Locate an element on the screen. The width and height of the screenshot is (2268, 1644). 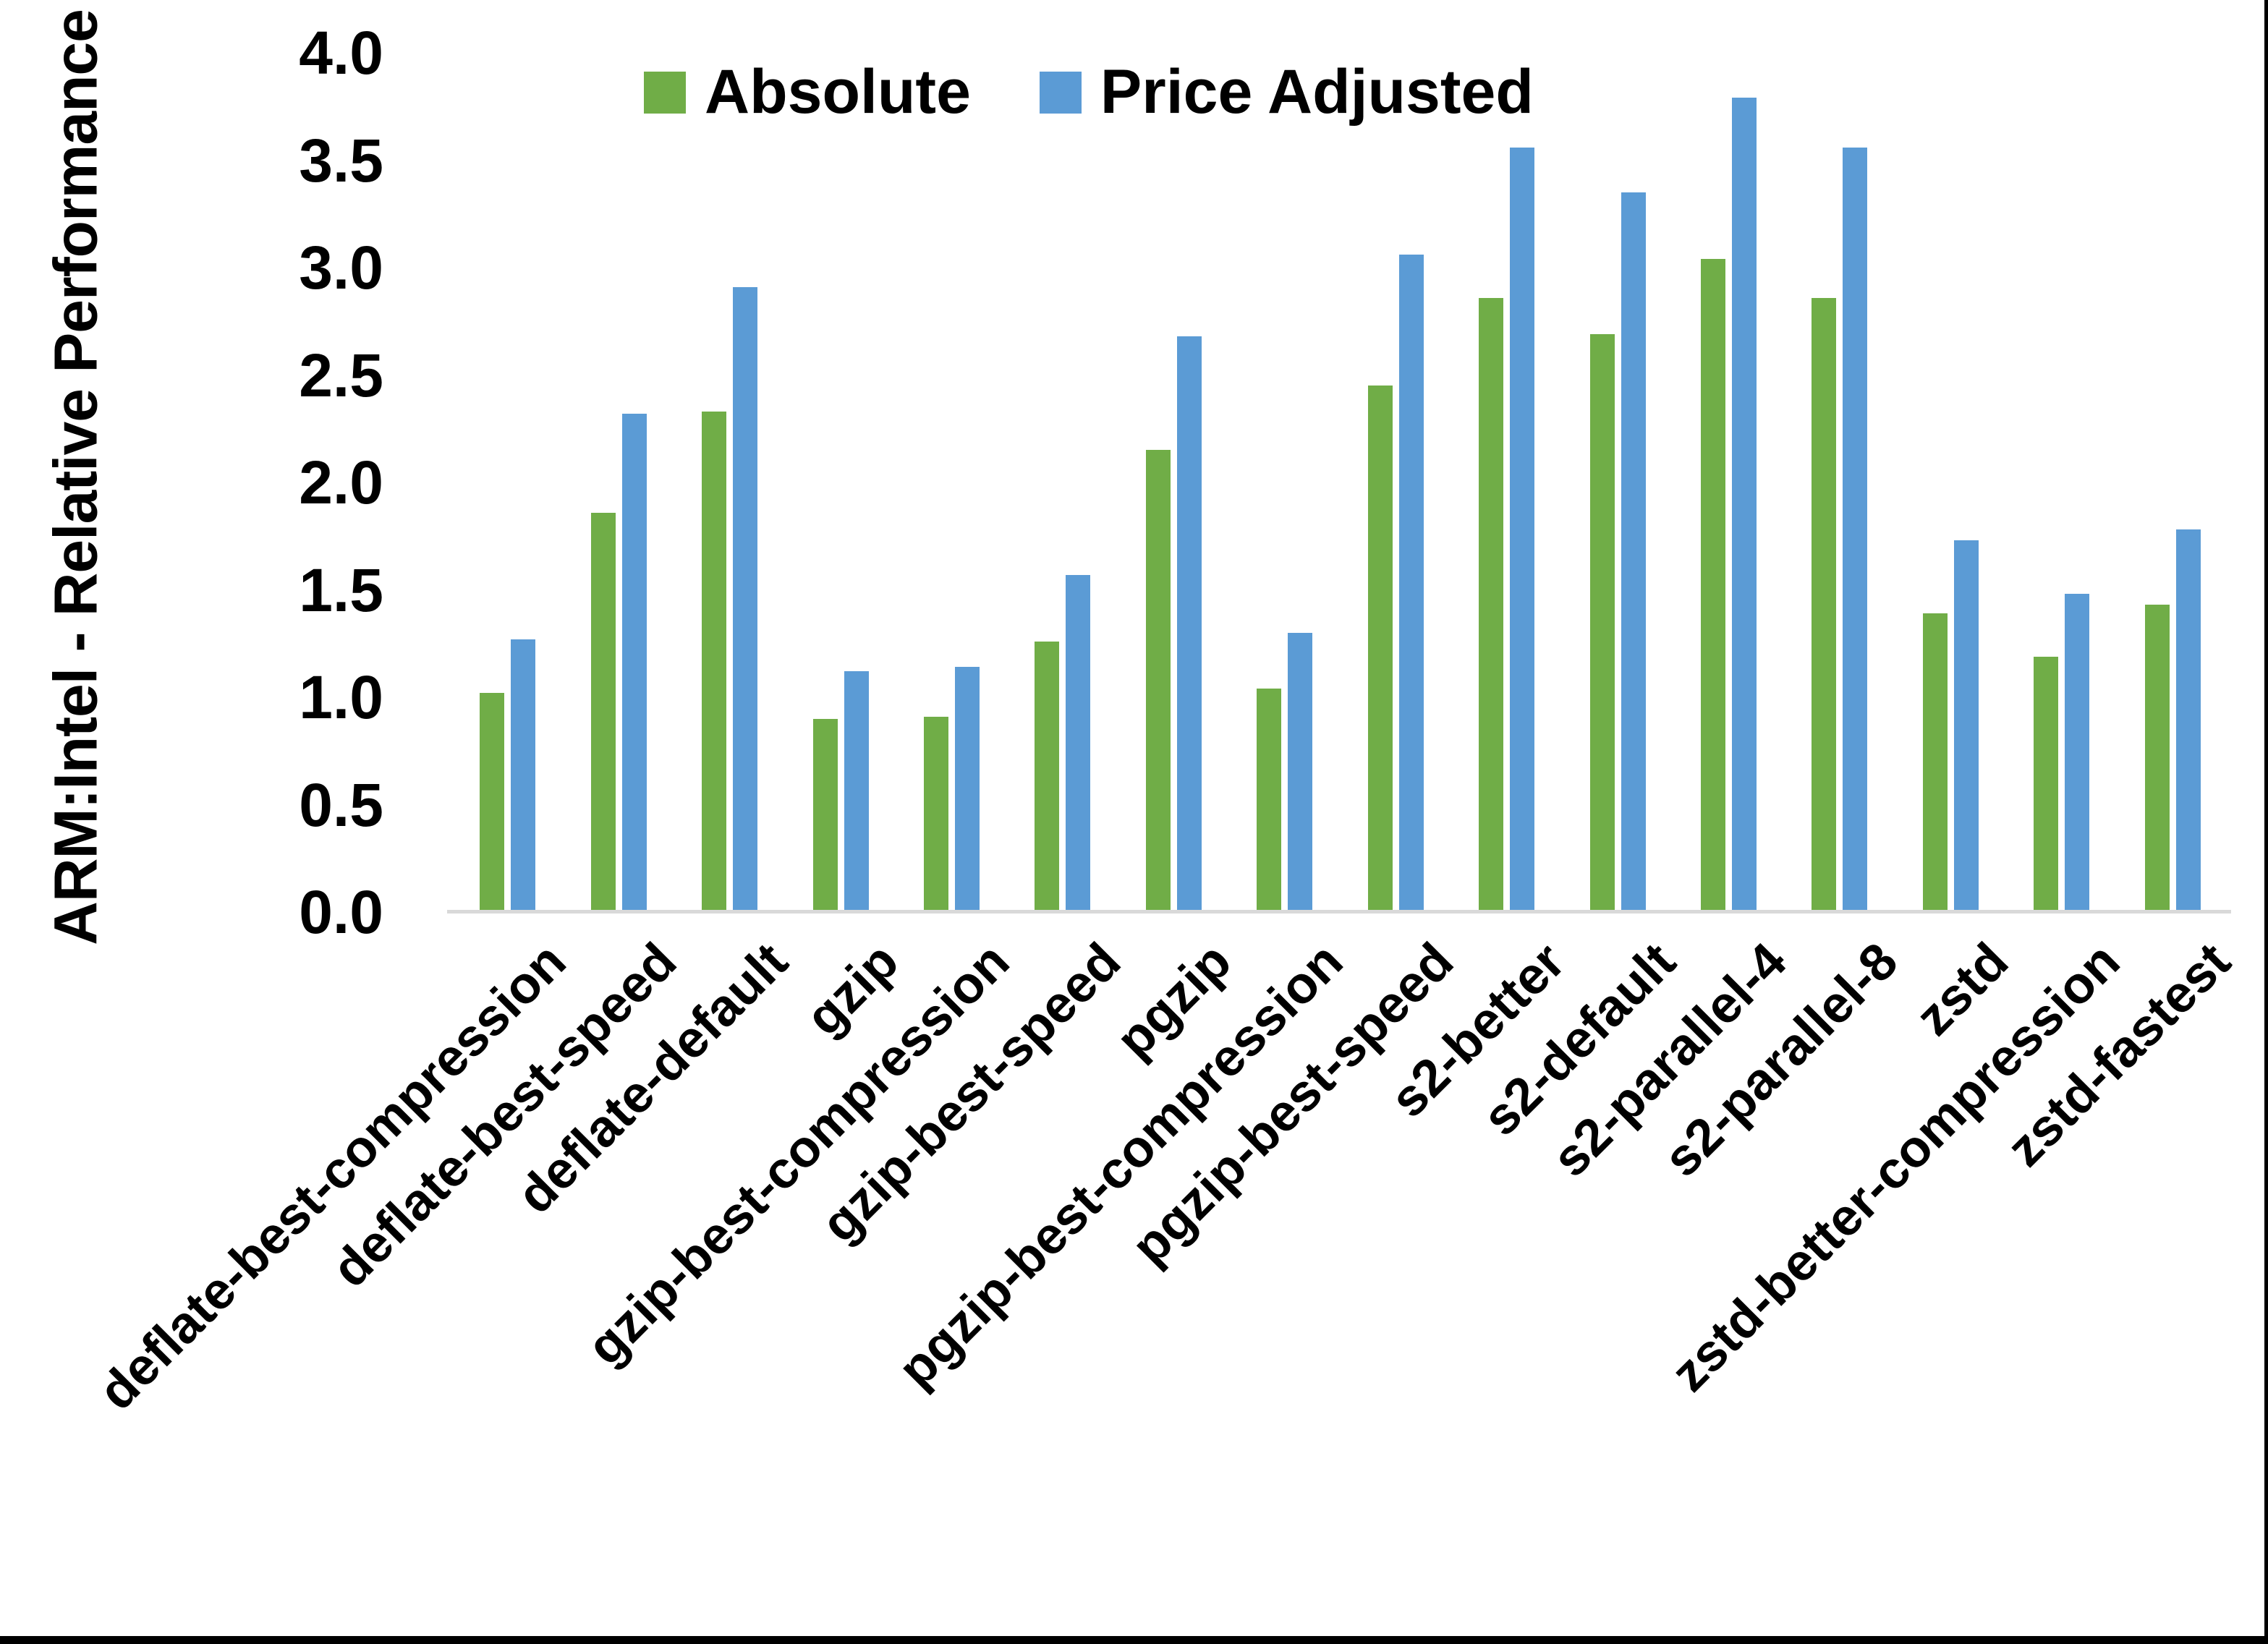
bar-absolute-deflate-default is located at coordinates (714, 662).